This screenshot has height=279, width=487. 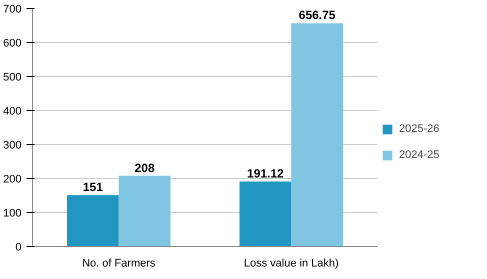 I want to click on y-tick-label: 100, so click(x=12, y=214).